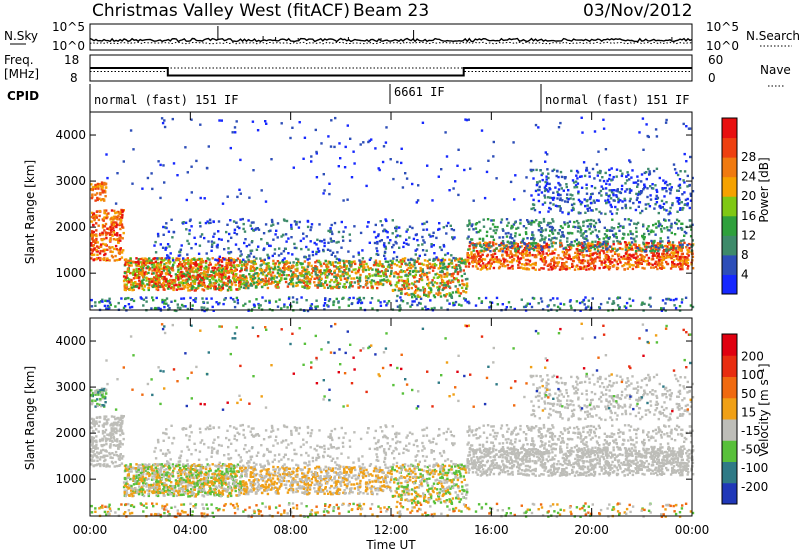 The width and height of the screenshot is (800, 554). What do you see at coordinates (71, 60) in the screenshot?
I see `freq-left-tick-top: 18` at bounding box center [71, 60].